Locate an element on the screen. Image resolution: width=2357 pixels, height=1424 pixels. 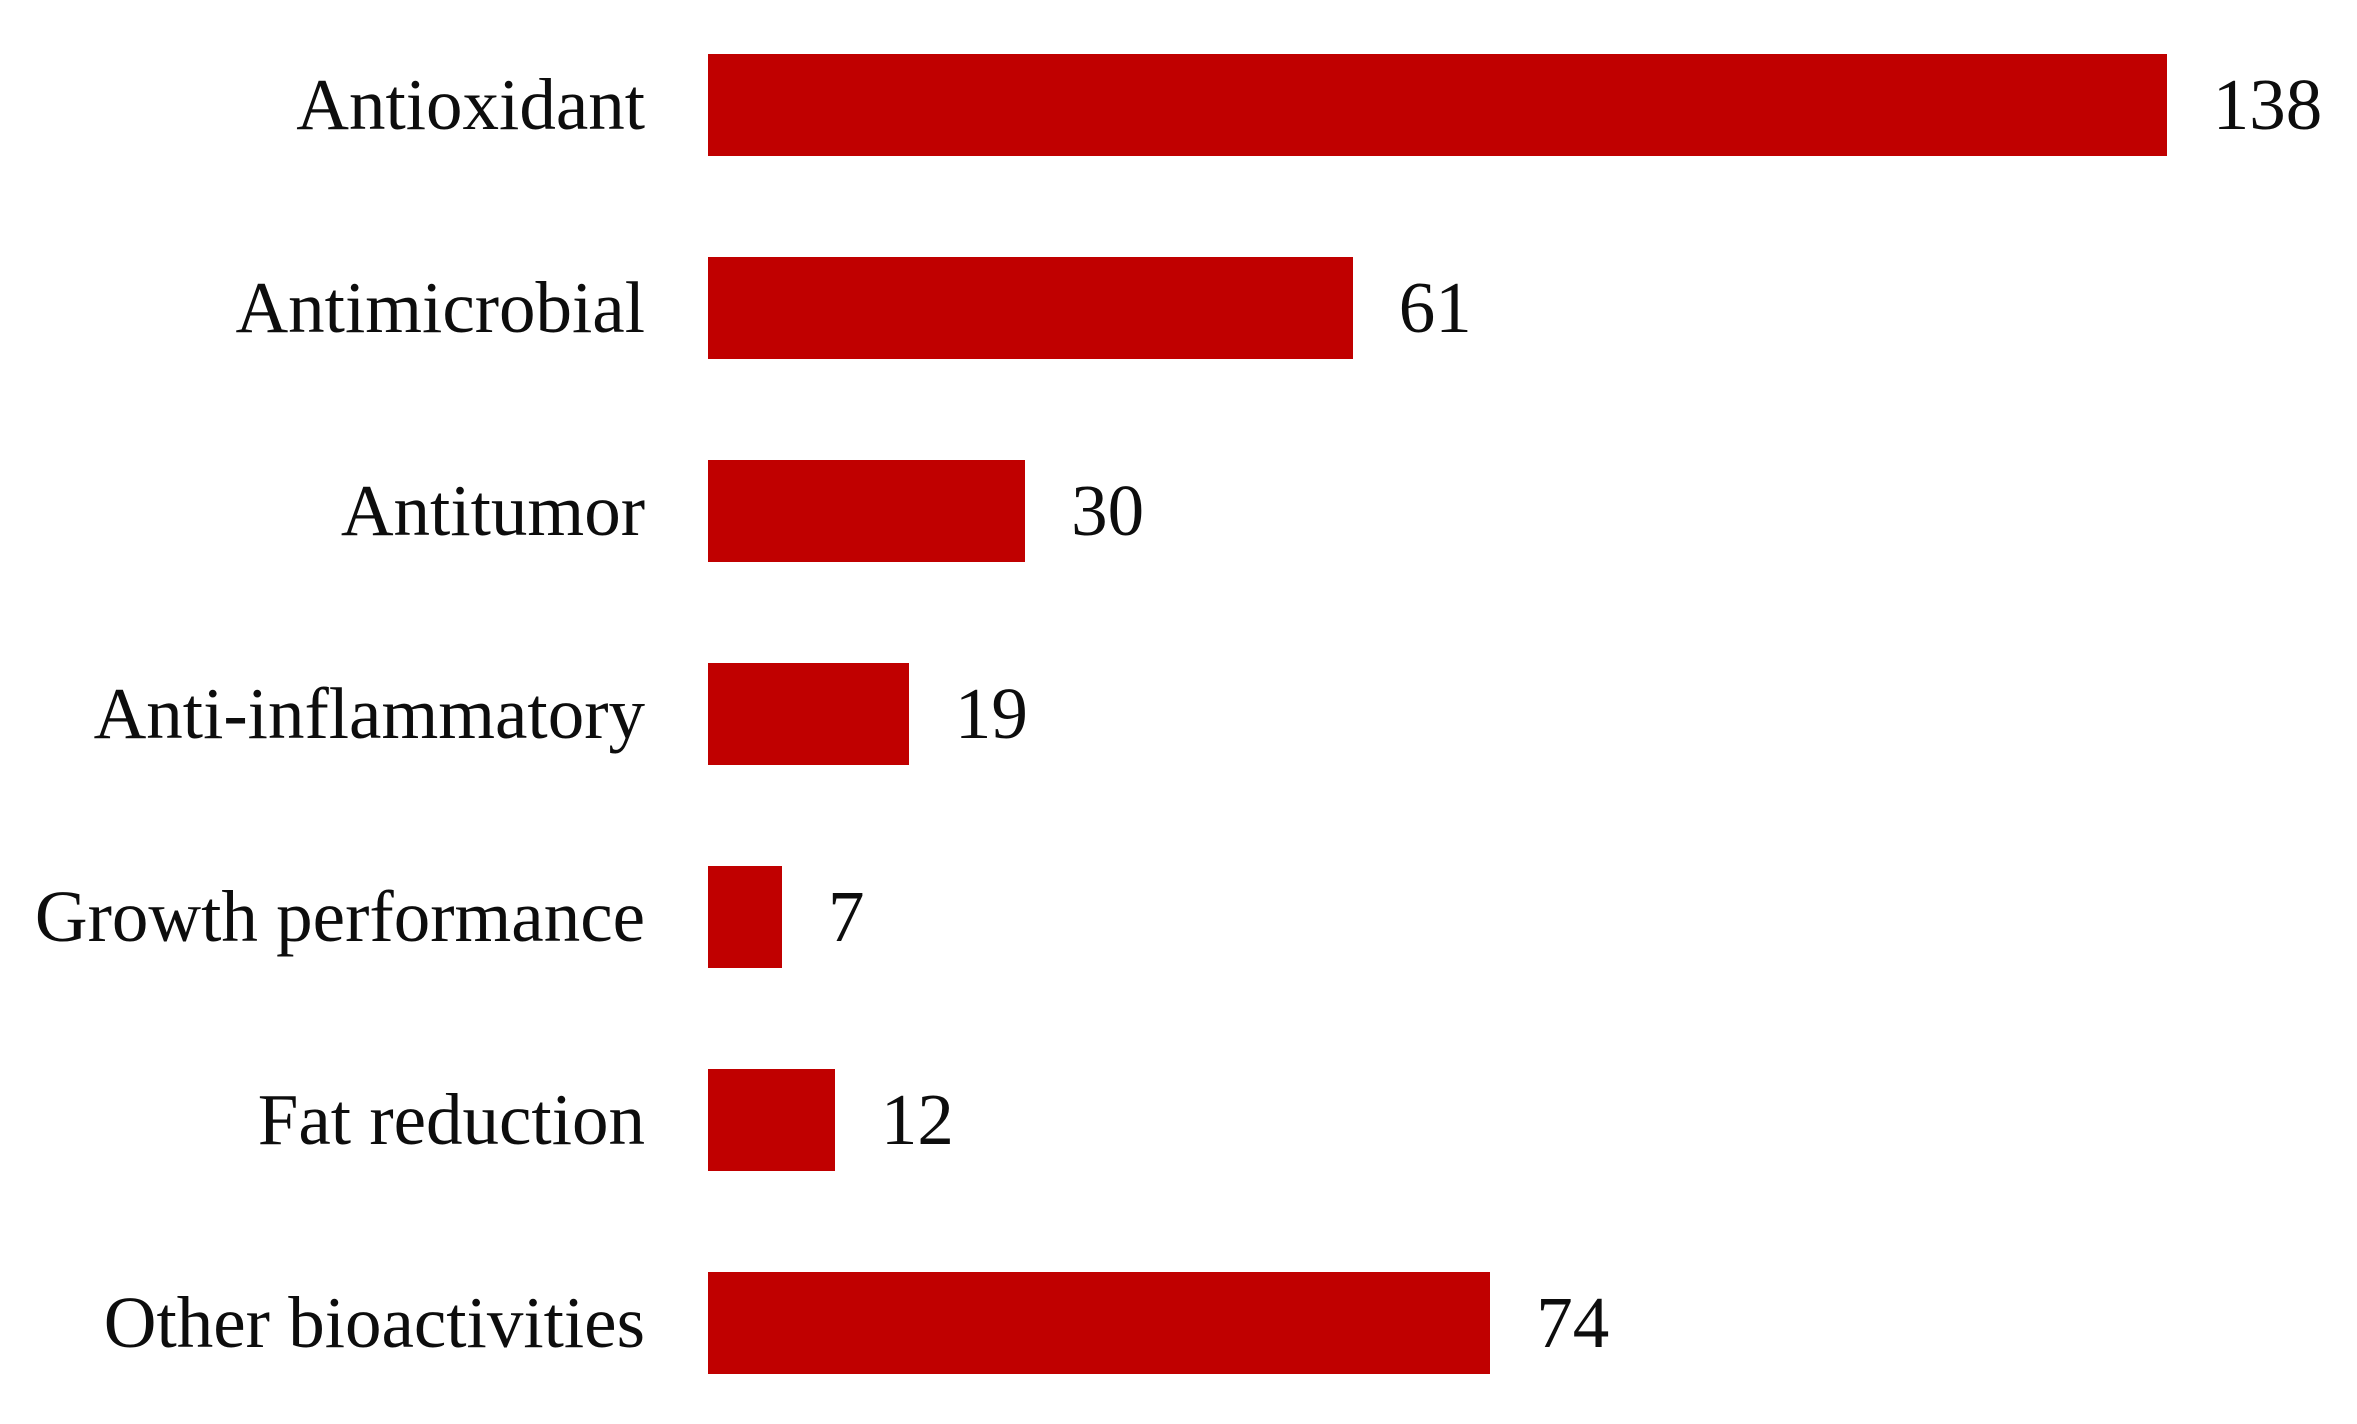
bar-row-antioxidant: Antioxidant 138 is located at coordinates (1178, 105).